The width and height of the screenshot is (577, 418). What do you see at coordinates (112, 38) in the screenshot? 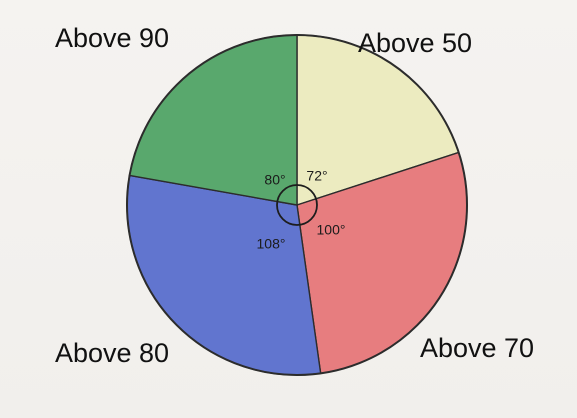
I see `slice-label-above-90: Above 90` at bounding box center [112, 38].